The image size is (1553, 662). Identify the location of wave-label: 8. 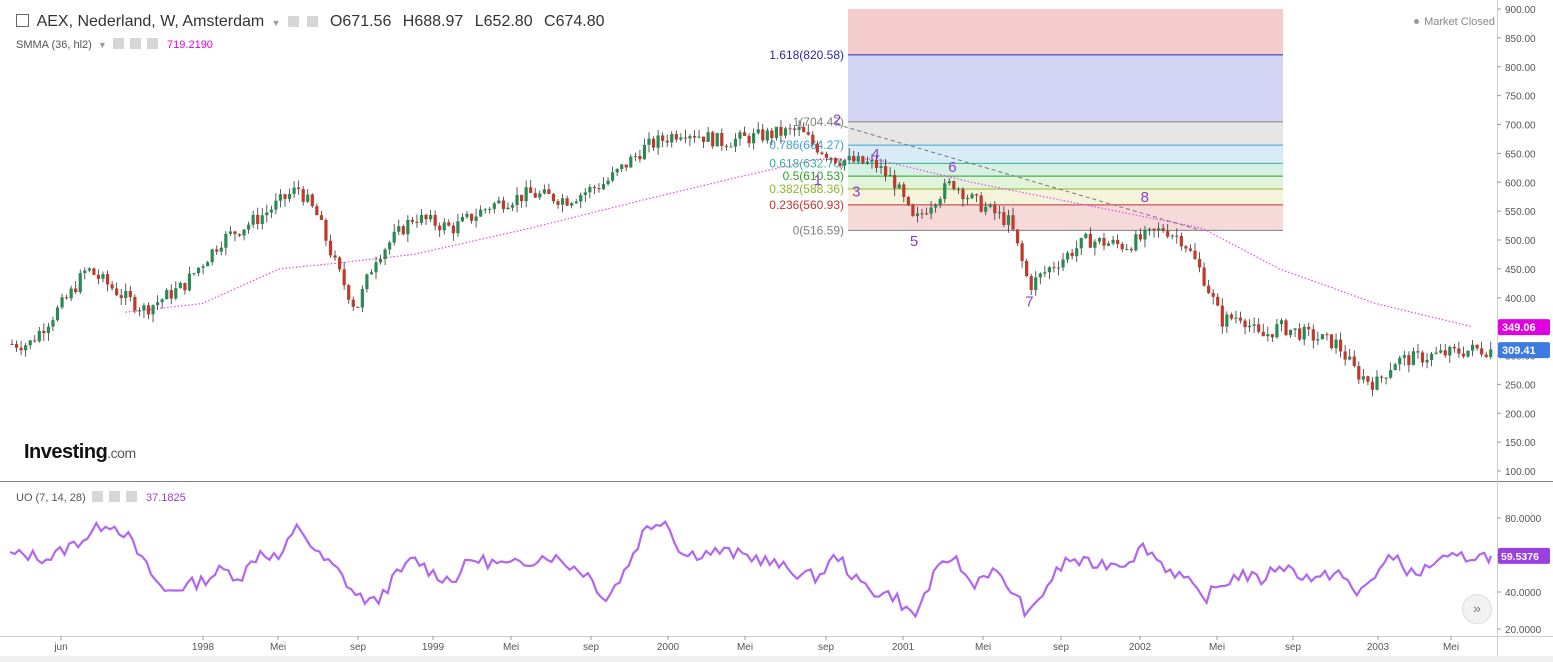
(1145, 197).